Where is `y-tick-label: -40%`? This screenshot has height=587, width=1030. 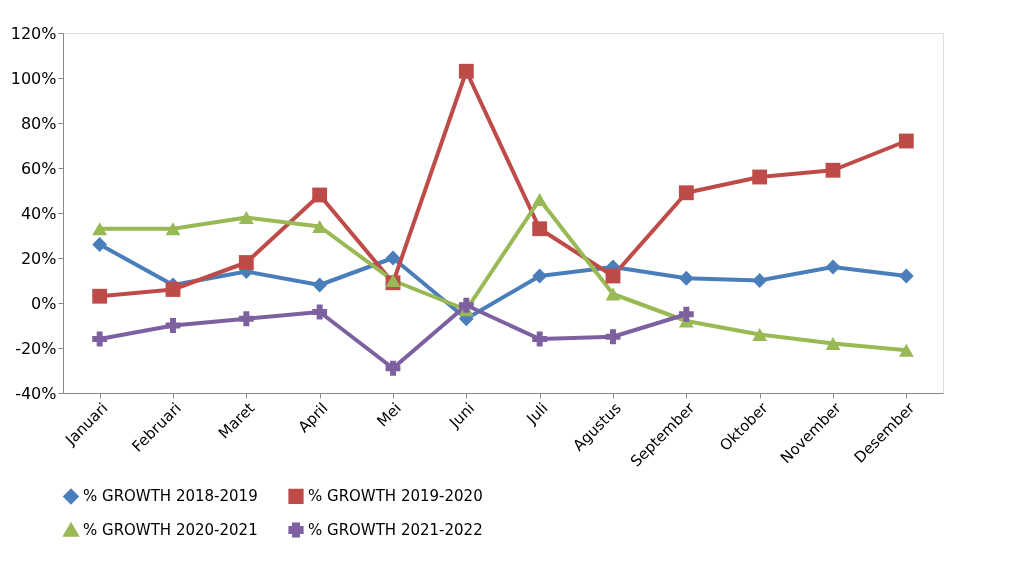 y-tick-label: -40% is located at coordinates (36, 393).